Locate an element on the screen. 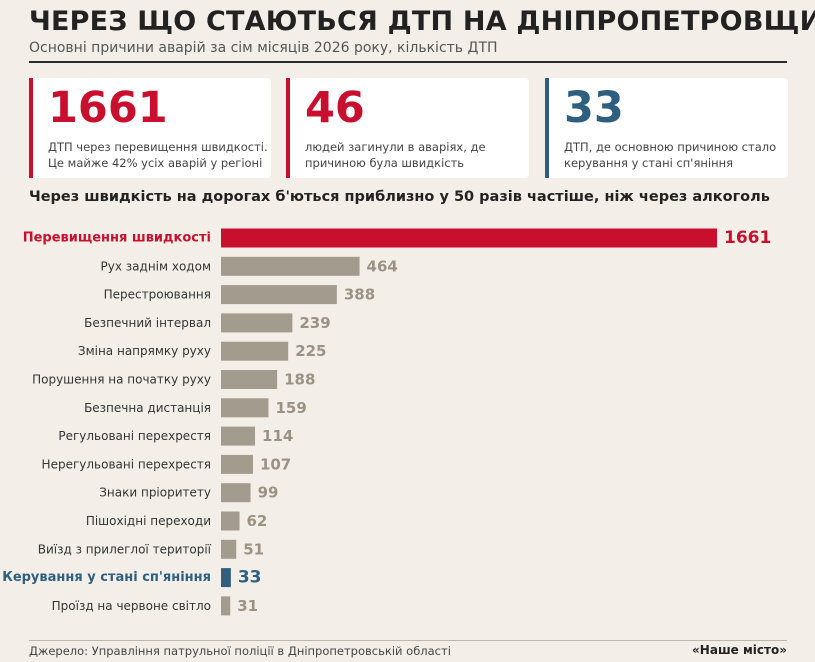 The height and width of the screenshot is (662, 815). category-label: Безпечний інтервал is located at coordinates (147, 323).